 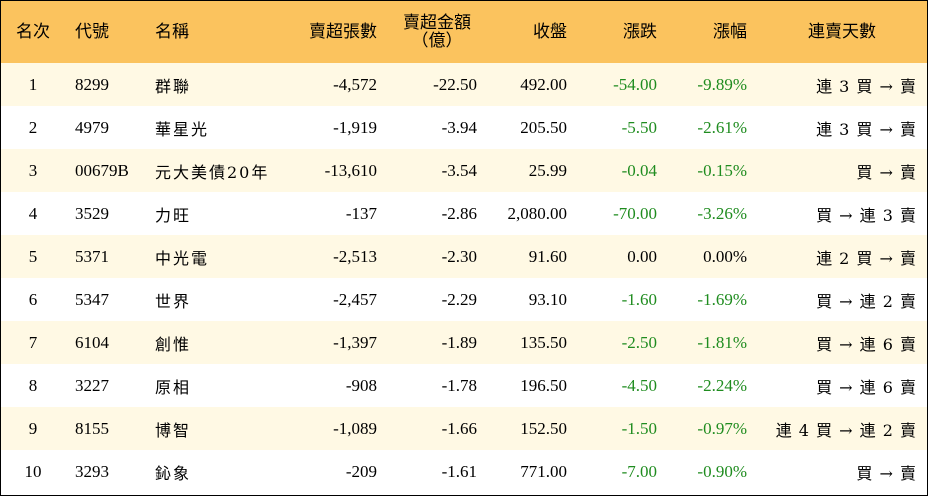 I want to click on cell-change-pct: -0.97%, so click(x=722, y=428).